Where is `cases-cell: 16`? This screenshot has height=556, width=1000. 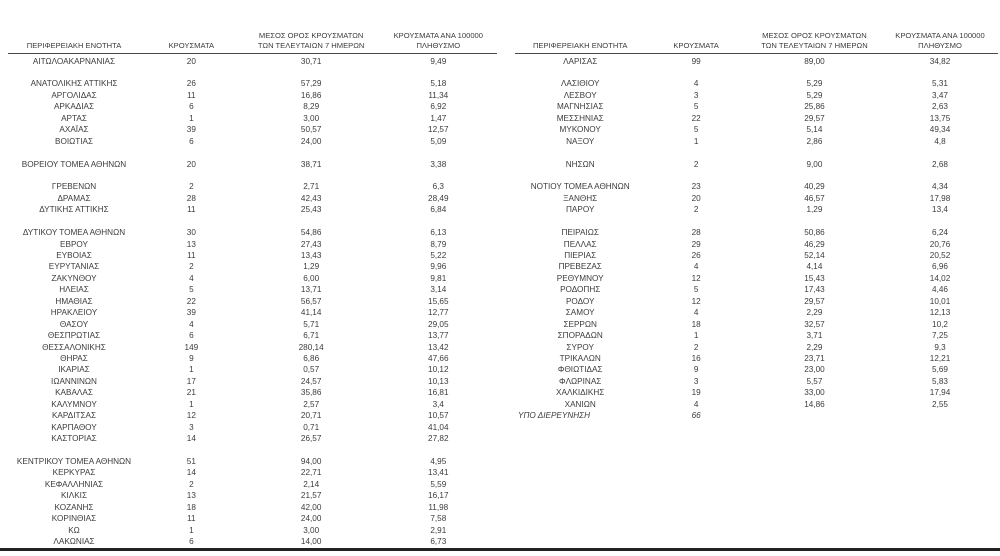
cases-cell: 16 is located at coordinates (696, 358).